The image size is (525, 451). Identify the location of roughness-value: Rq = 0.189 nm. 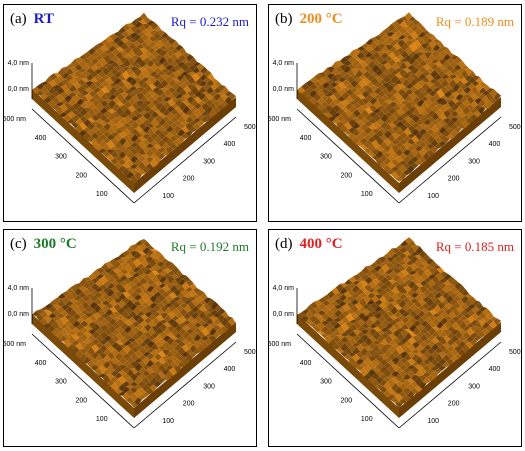
(474, 21).